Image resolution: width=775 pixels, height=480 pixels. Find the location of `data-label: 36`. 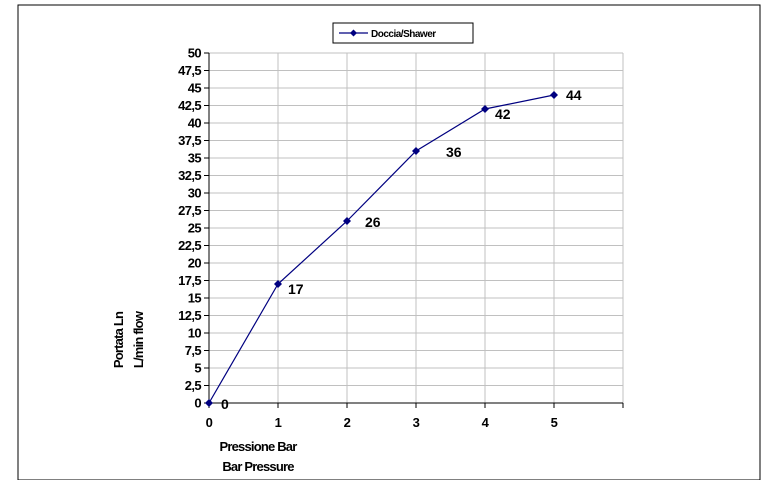

data-label: 36 is located at coordinates (454, 152).